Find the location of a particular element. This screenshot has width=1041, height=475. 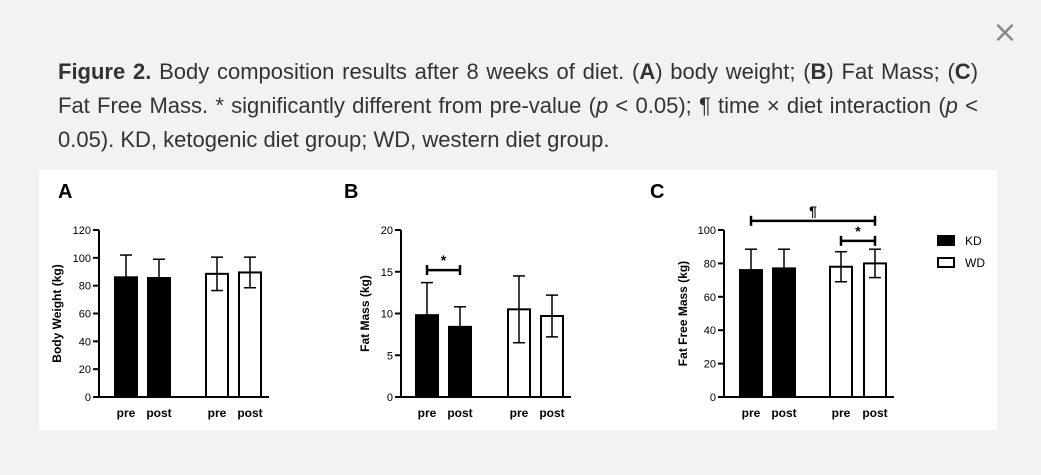

panel-c-y-tick-label: 40 is located at coordinates (710, 331).